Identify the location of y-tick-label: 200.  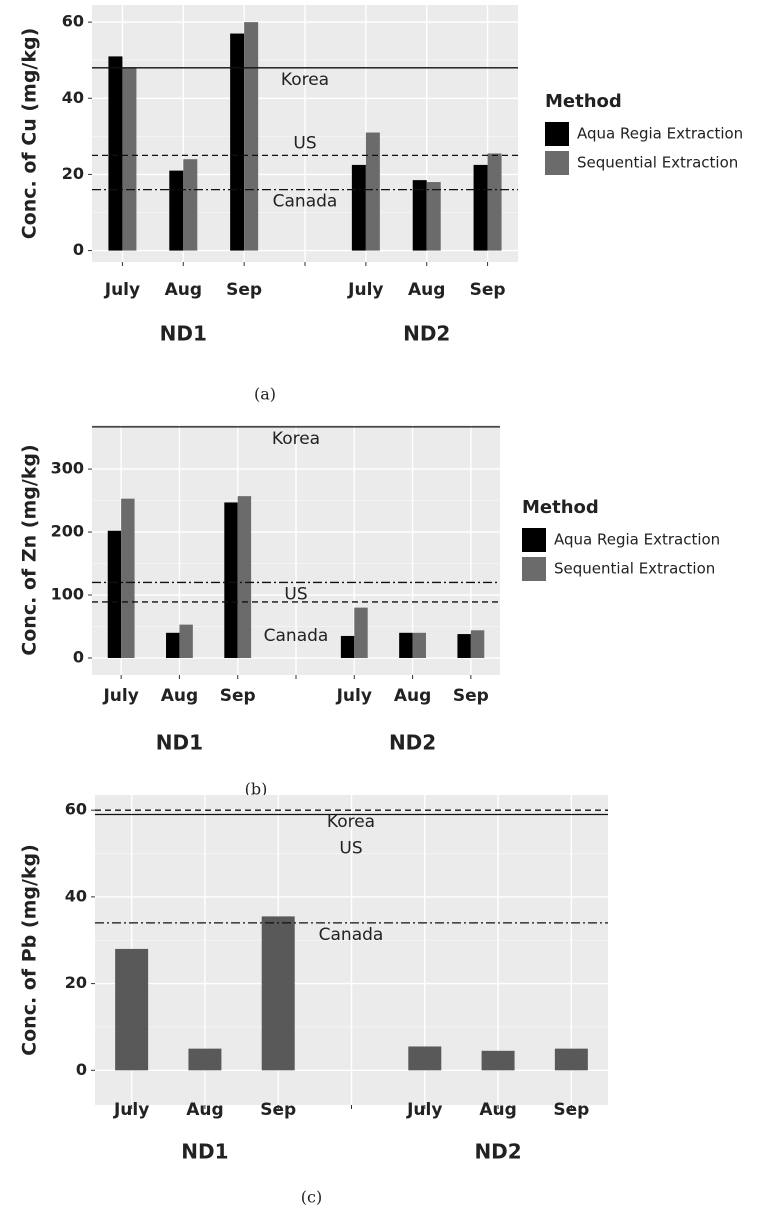
(67, 531).